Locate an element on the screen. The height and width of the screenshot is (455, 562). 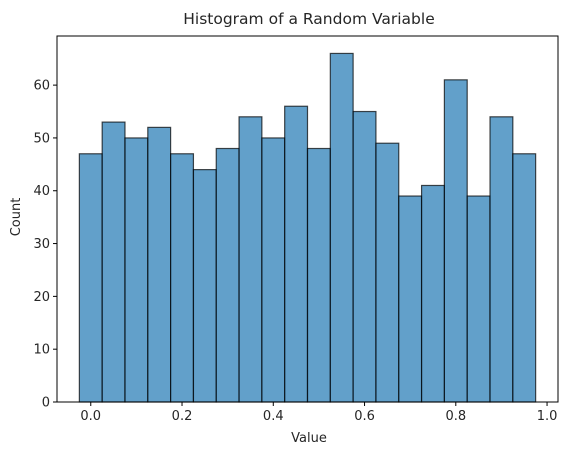
y-tick-label: 50 is located at coordinates (41, 138).